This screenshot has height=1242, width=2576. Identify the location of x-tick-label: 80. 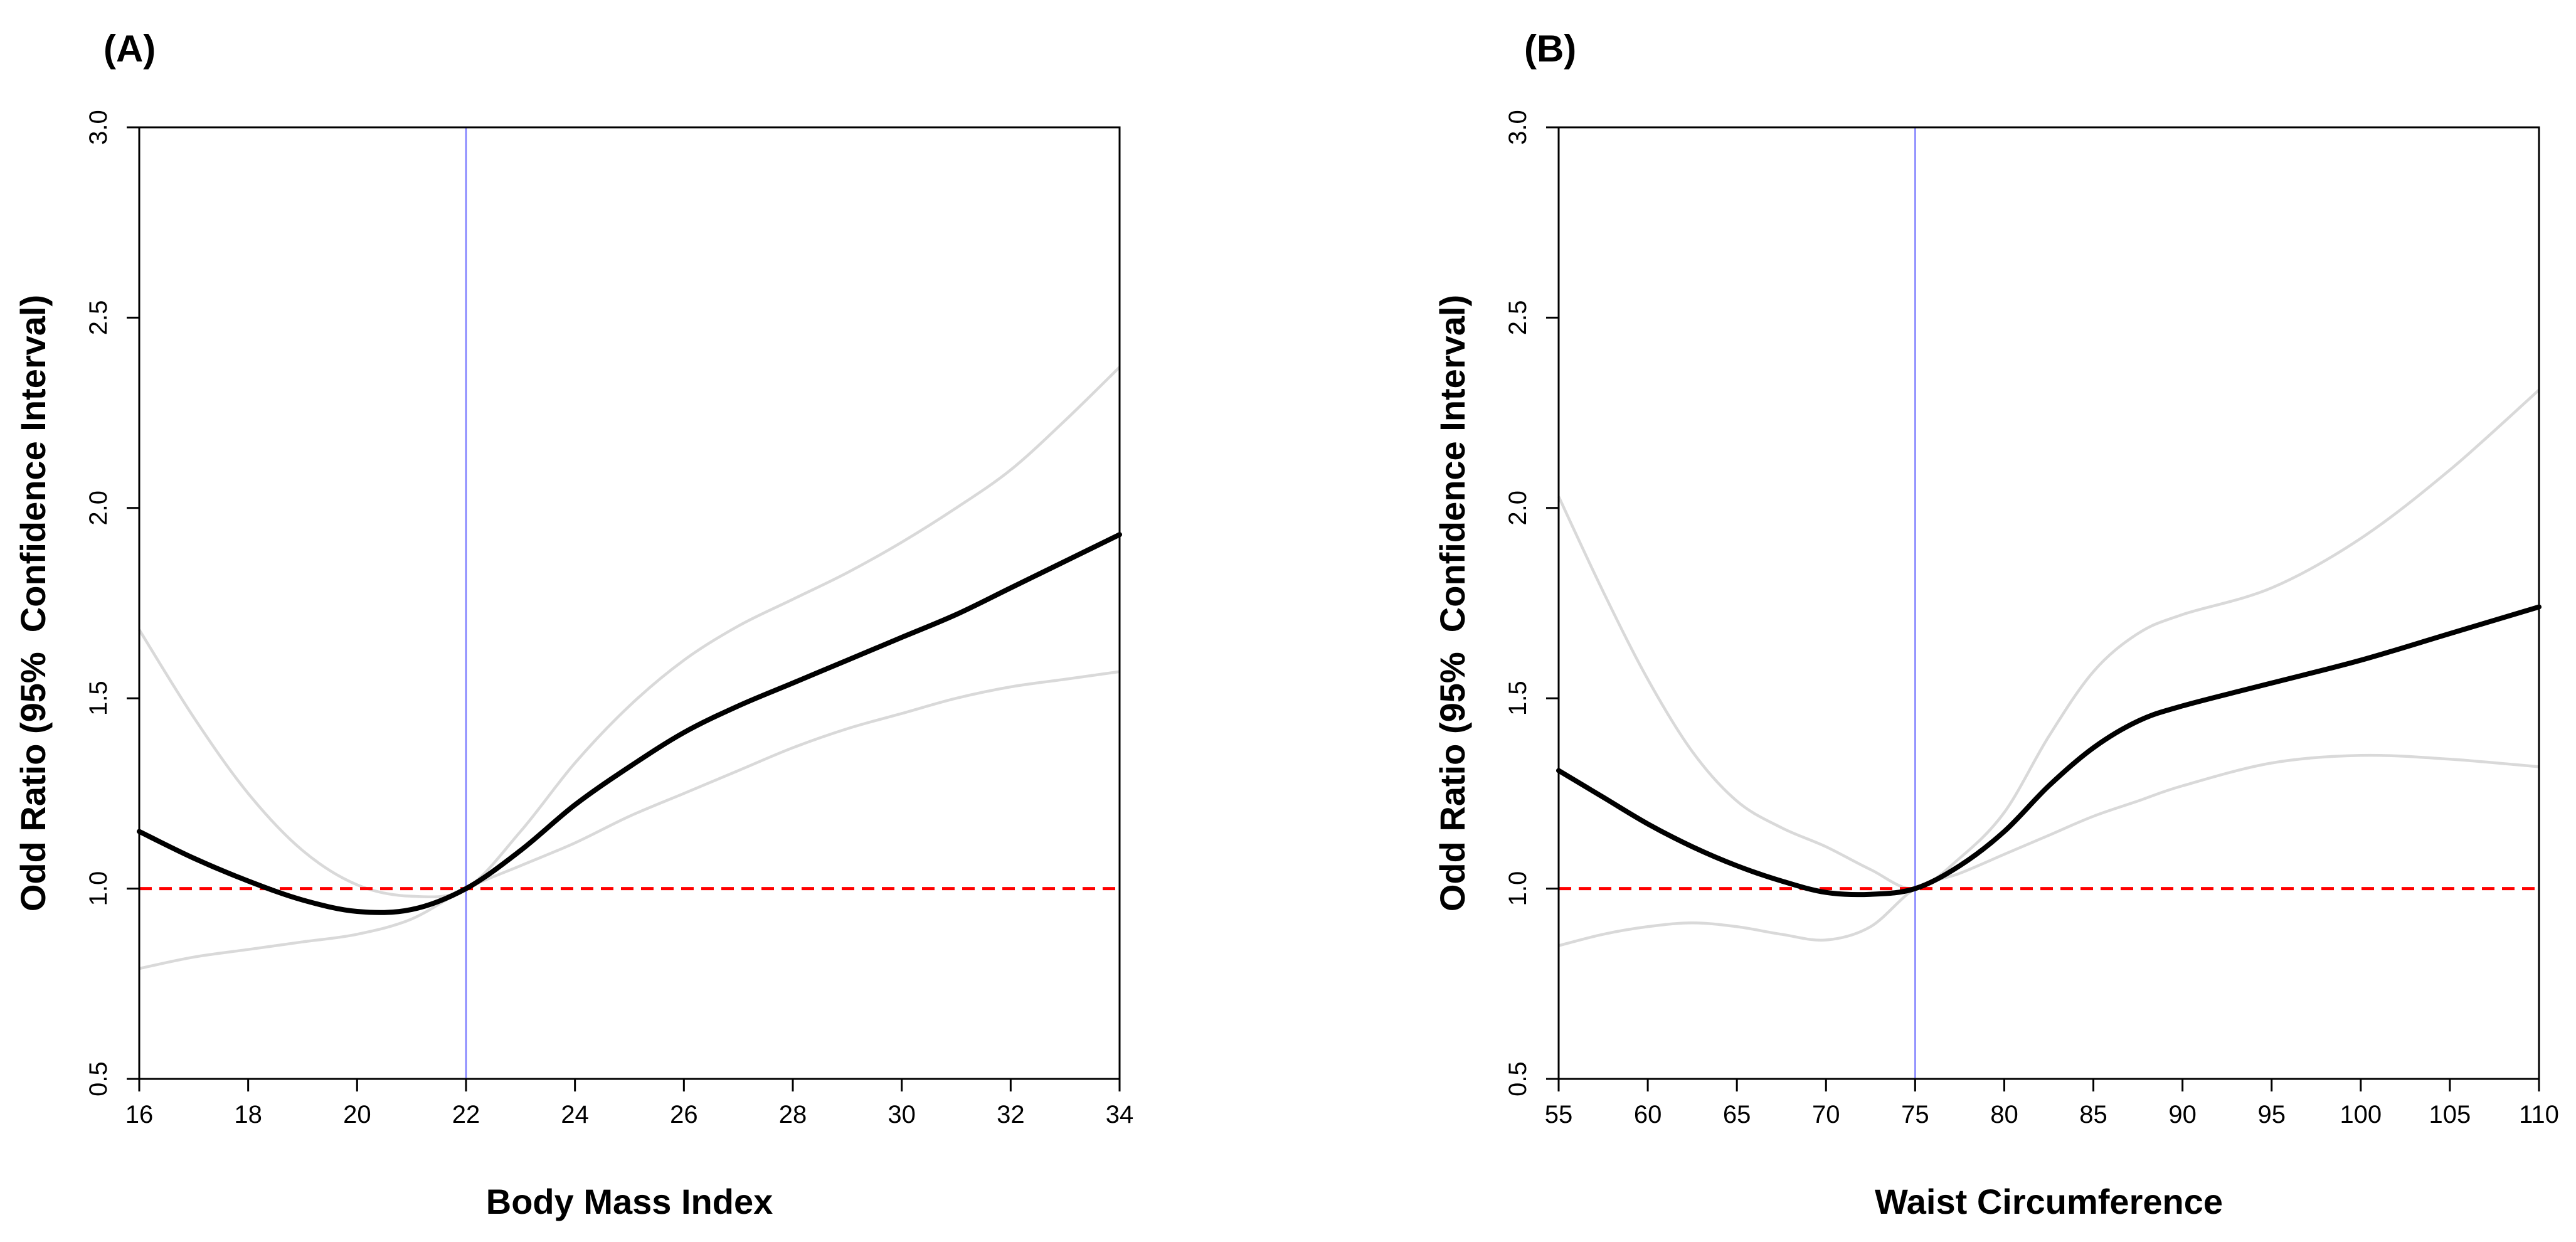
(2004, 1114).